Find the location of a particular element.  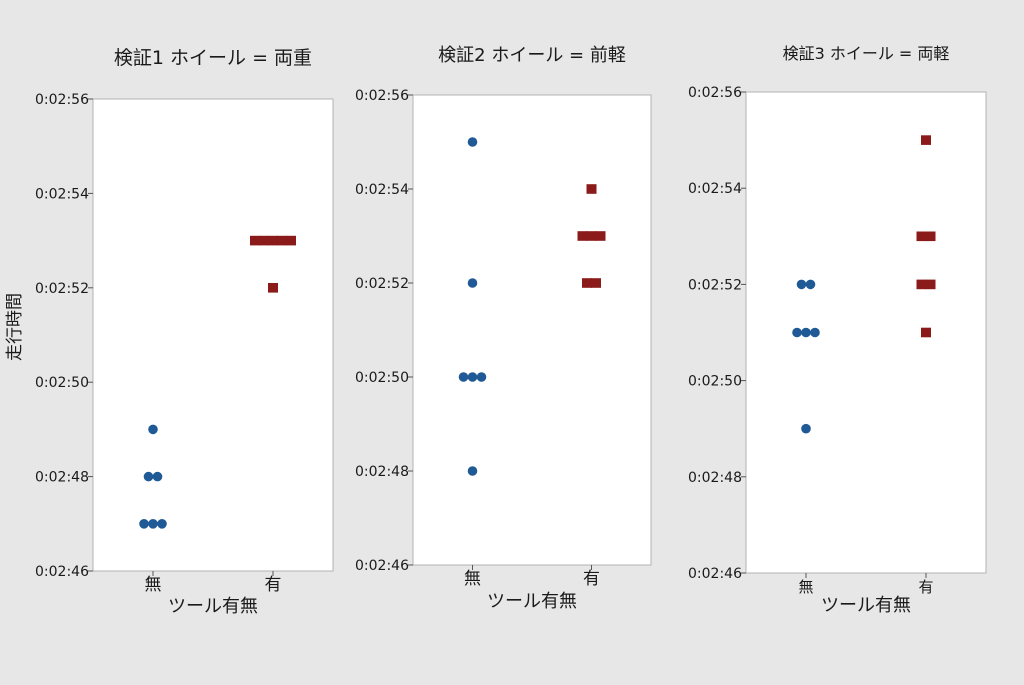

chart-title: 検証2 ホイール = 前軽 is located at coordinates (532, 55).